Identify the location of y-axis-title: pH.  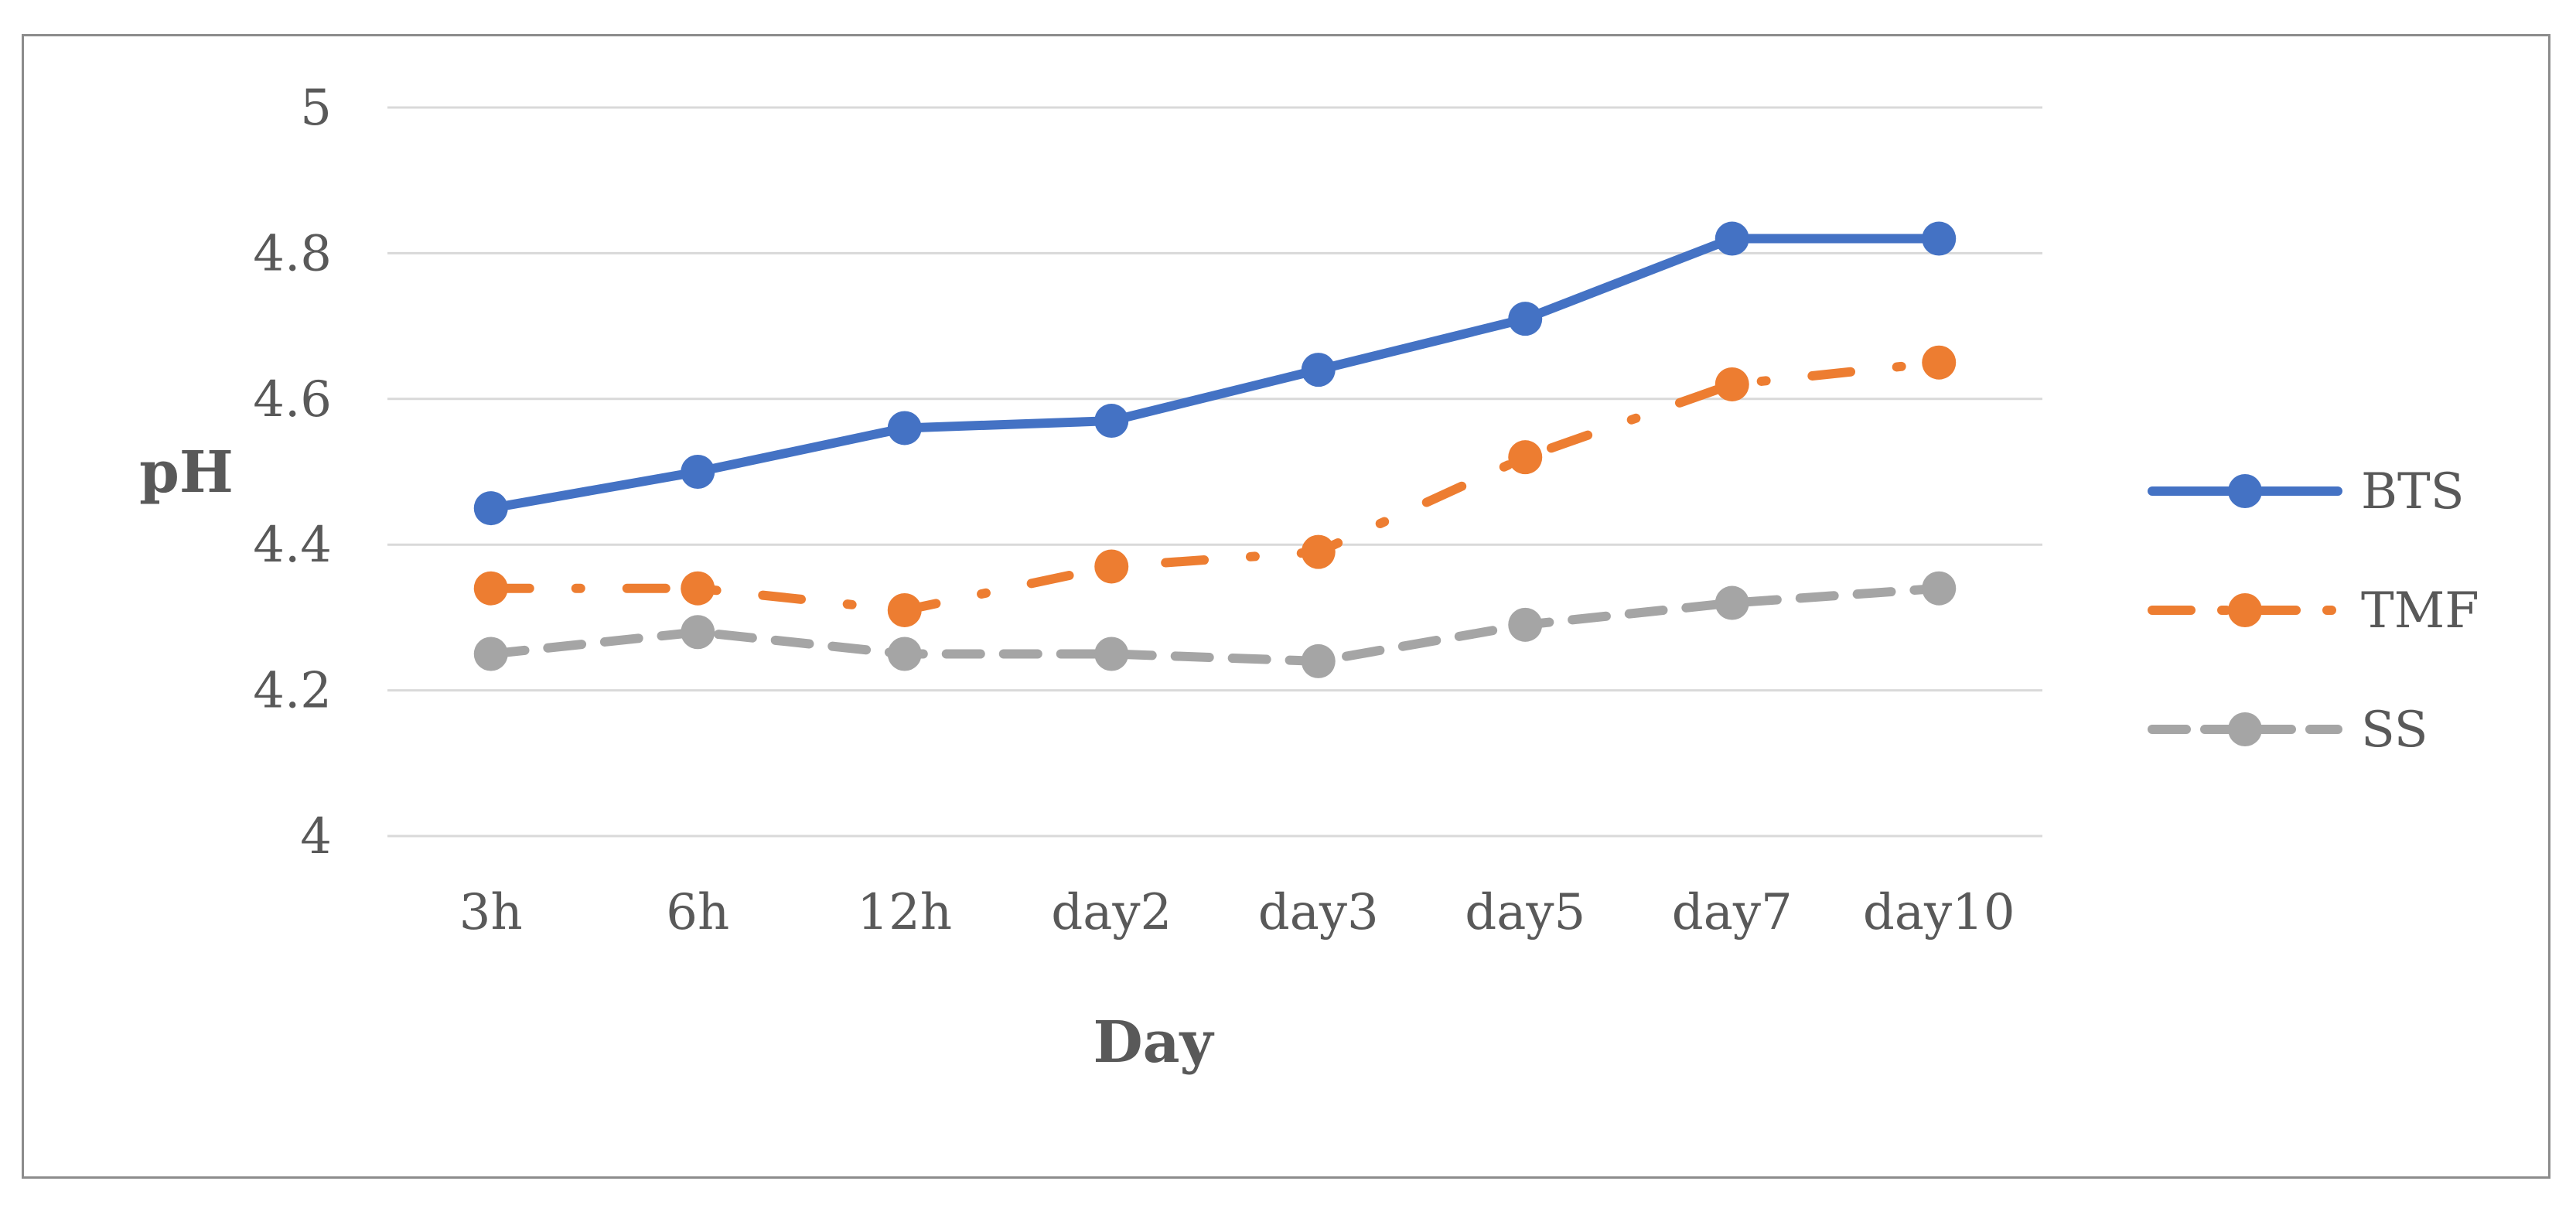
(186, 472).